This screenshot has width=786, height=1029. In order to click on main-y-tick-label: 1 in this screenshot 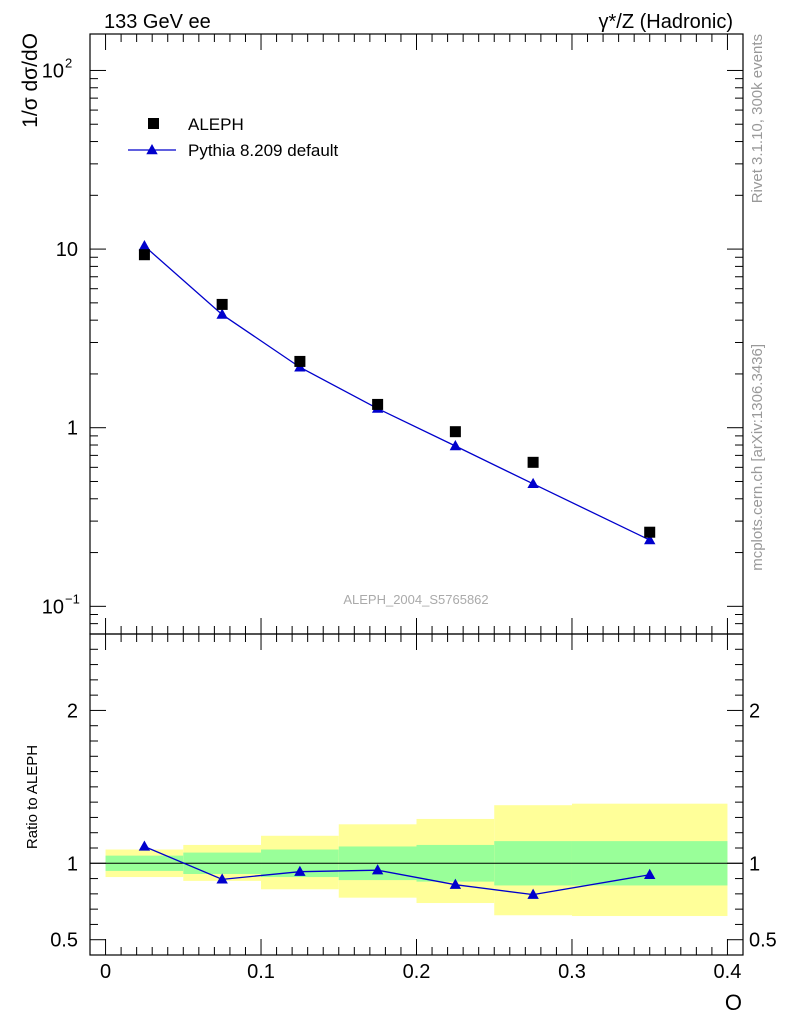, I will do `click(72, 429)`.